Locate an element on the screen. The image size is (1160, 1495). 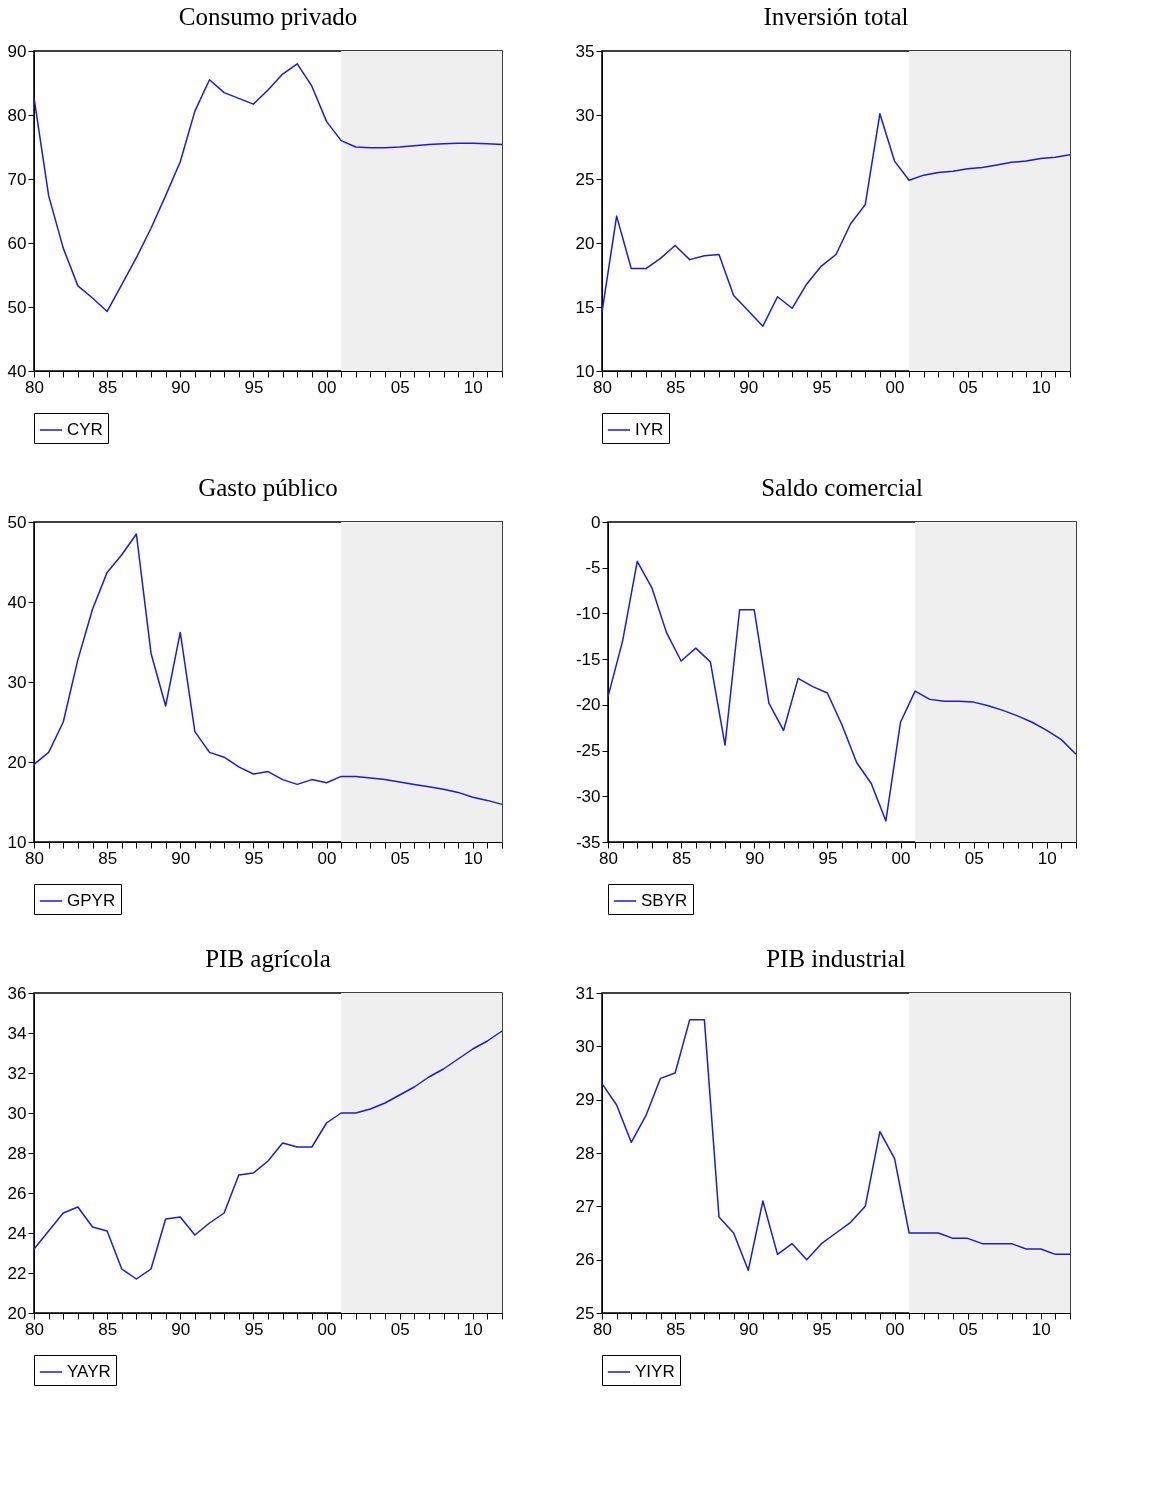
y-tick-label: 60 is located at coordinates (17, 243).